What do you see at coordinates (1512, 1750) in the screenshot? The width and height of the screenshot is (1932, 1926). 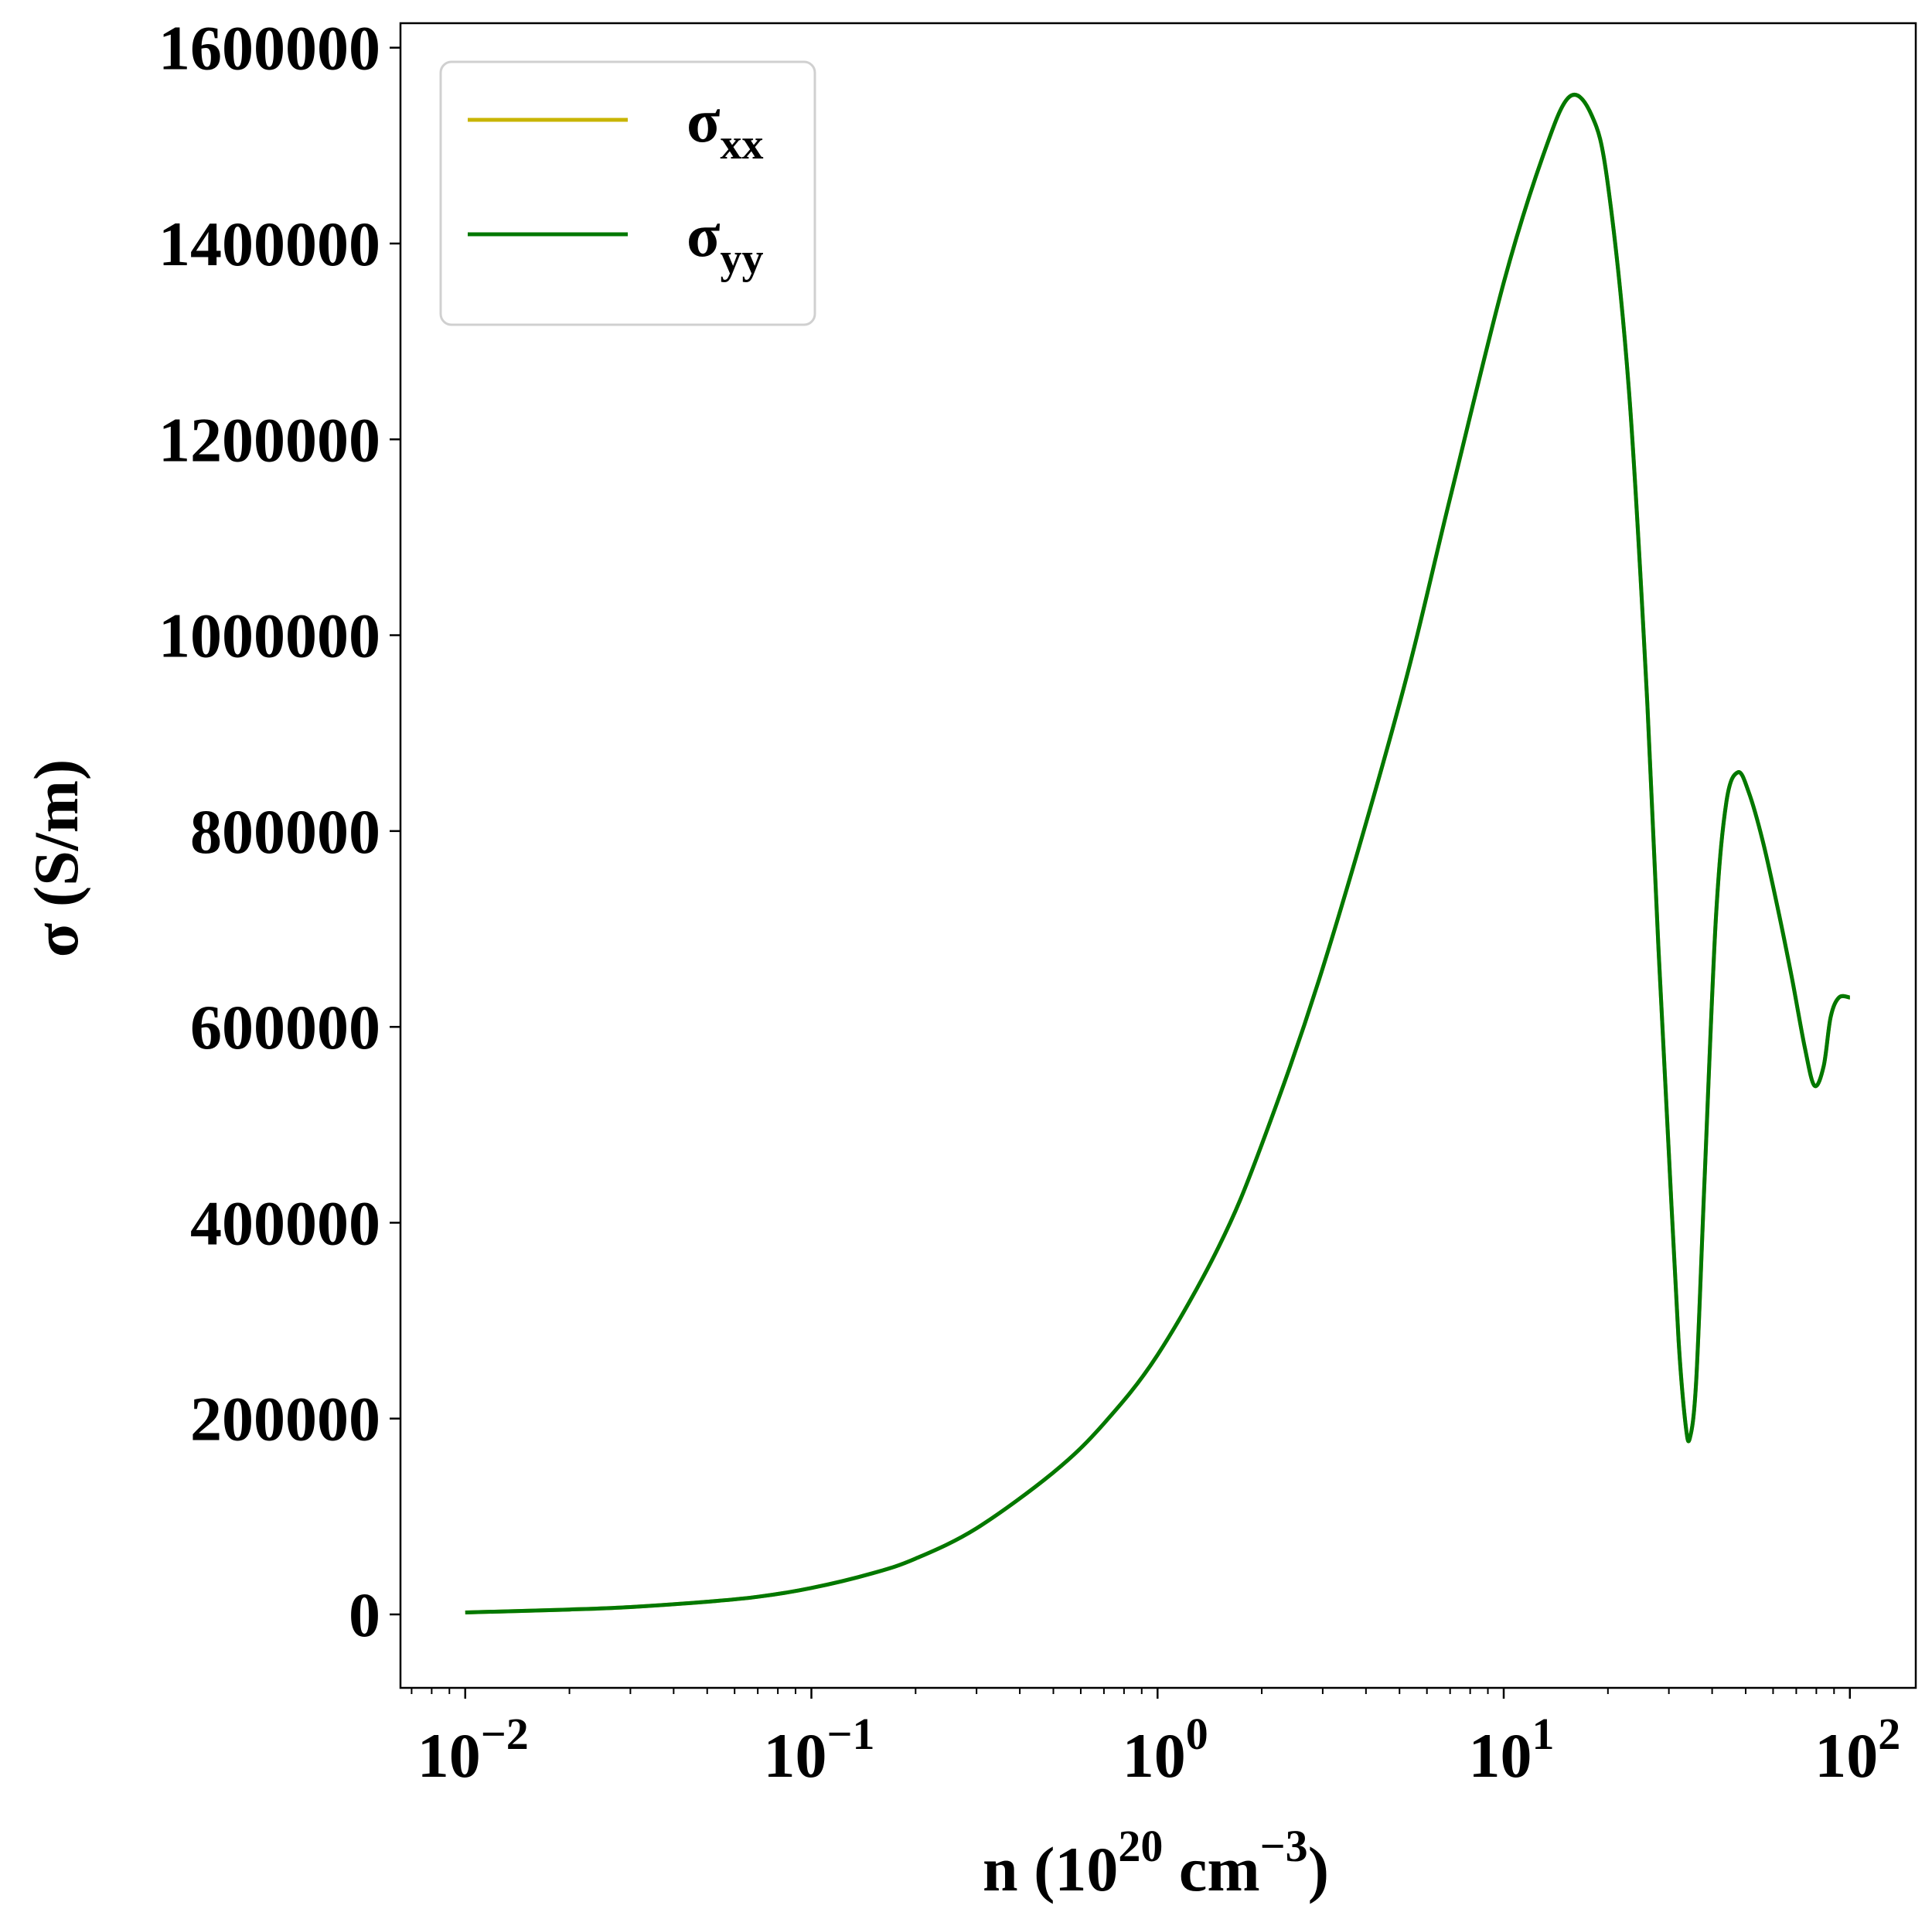 I see `x-tick-label: 10¹` at bounding box center [1512, 1750].